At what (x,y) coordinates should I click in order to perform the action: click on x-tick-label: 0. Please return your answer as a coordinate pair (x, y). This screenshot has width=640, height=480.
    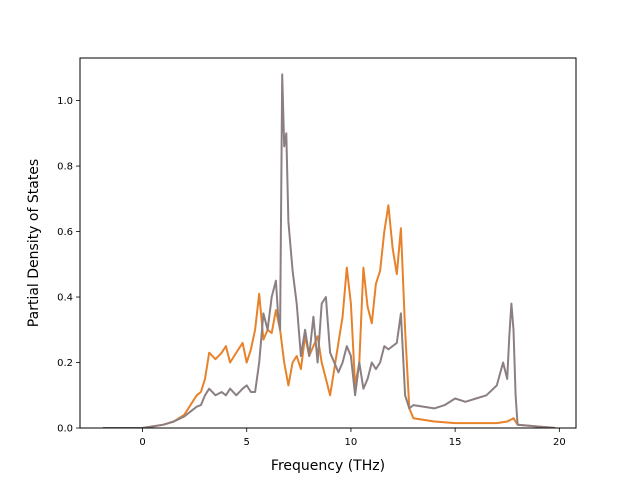
    Looking at the image, I should click on (142, 442).